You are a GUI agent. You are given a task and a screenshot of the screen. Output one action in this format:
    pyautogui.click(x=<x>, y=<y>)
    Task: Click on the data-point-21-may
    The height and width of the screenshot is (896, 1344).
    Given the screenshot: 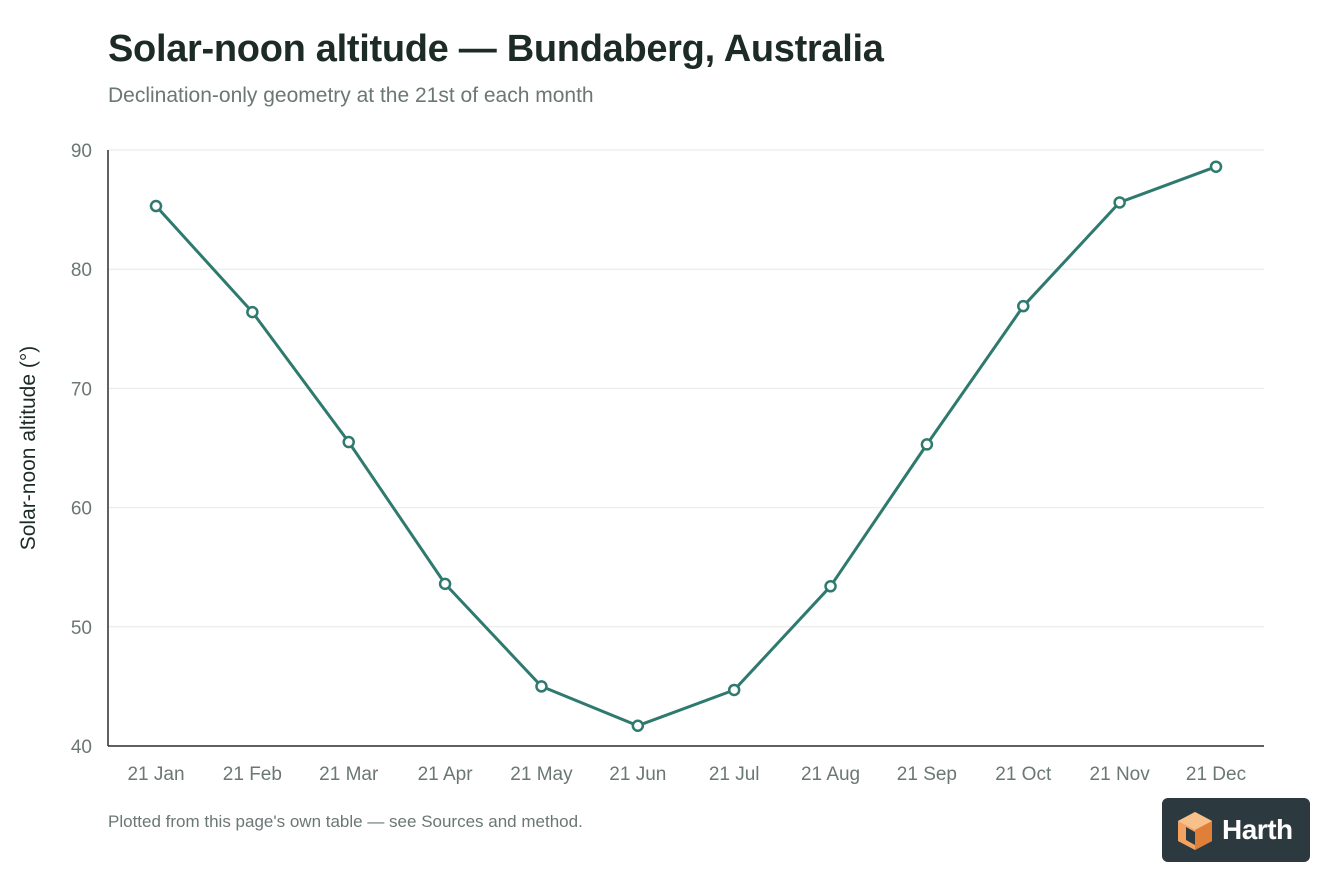 What is the action you would take?
    pyautogui.click(x=541, y=686)
    